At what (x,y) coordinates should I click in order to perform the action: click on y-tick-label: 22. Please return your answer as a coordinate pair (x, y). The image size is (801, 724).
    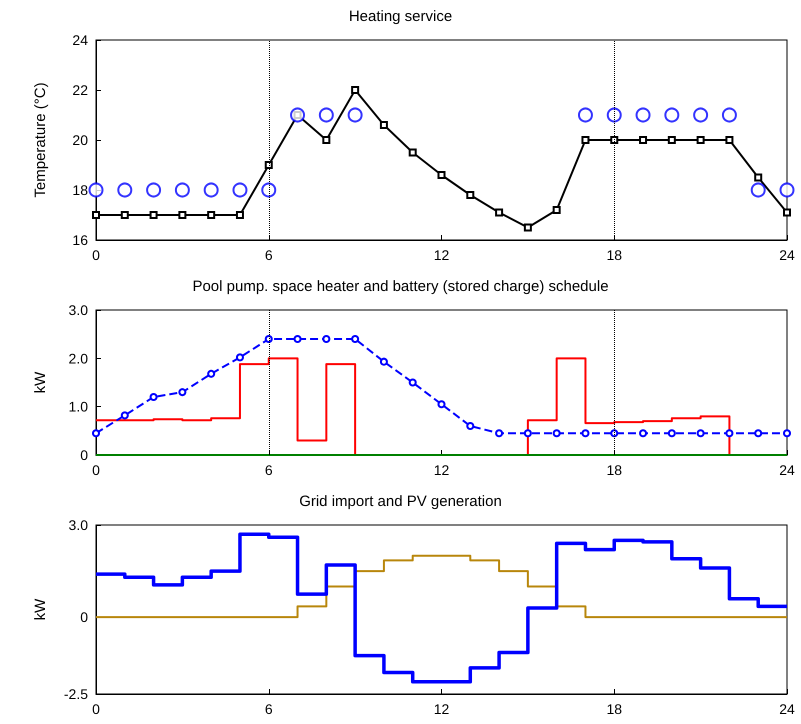
    Looking at the image, I should click on (80, 90).